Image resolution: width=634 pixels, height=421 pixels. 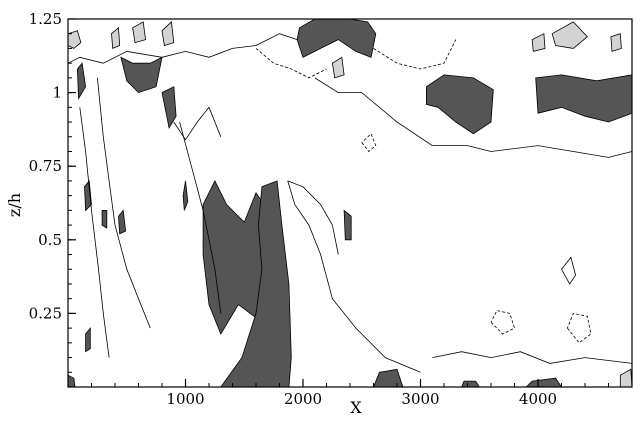 What do you see at coordinates (45, 19) in the screenshot?
I see `y-tick-label: 1.25` at bounding box center [45, 19].